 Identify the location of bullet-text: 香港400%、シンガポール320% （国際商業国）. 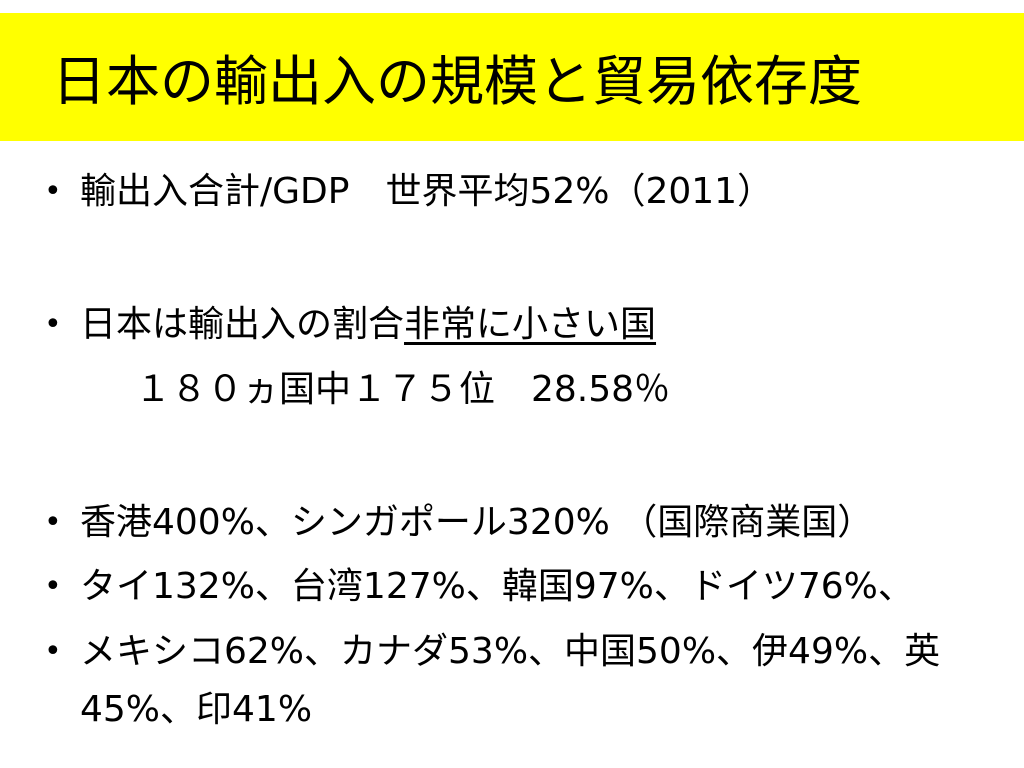
(477, 522).